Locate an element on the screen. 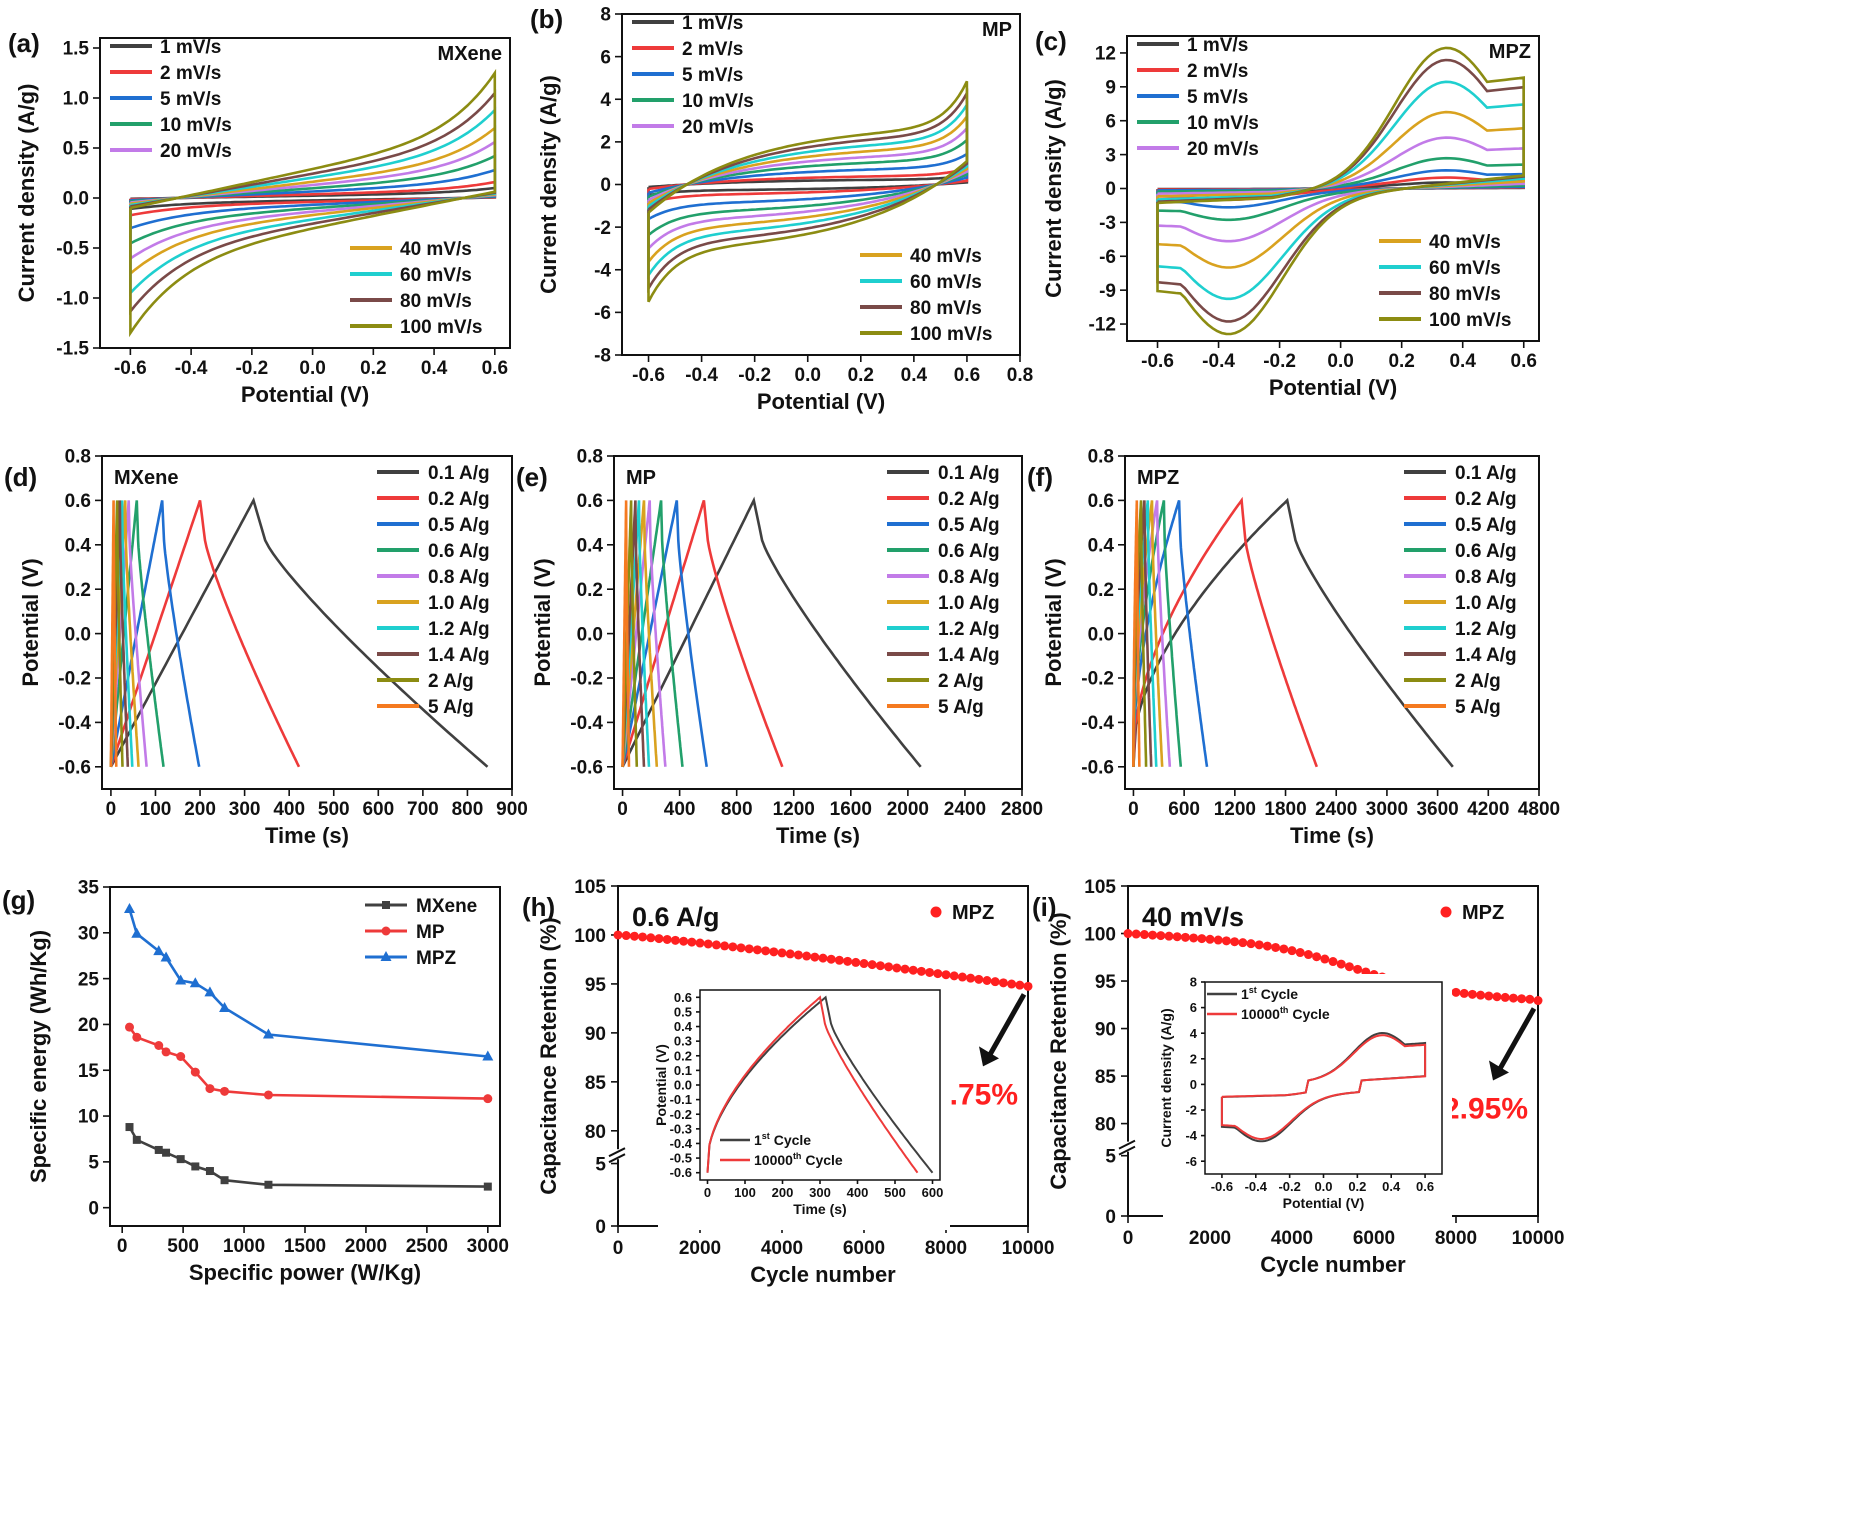 The image size is (1850, 1519). inset-background is located at coordinates (804, 1106).